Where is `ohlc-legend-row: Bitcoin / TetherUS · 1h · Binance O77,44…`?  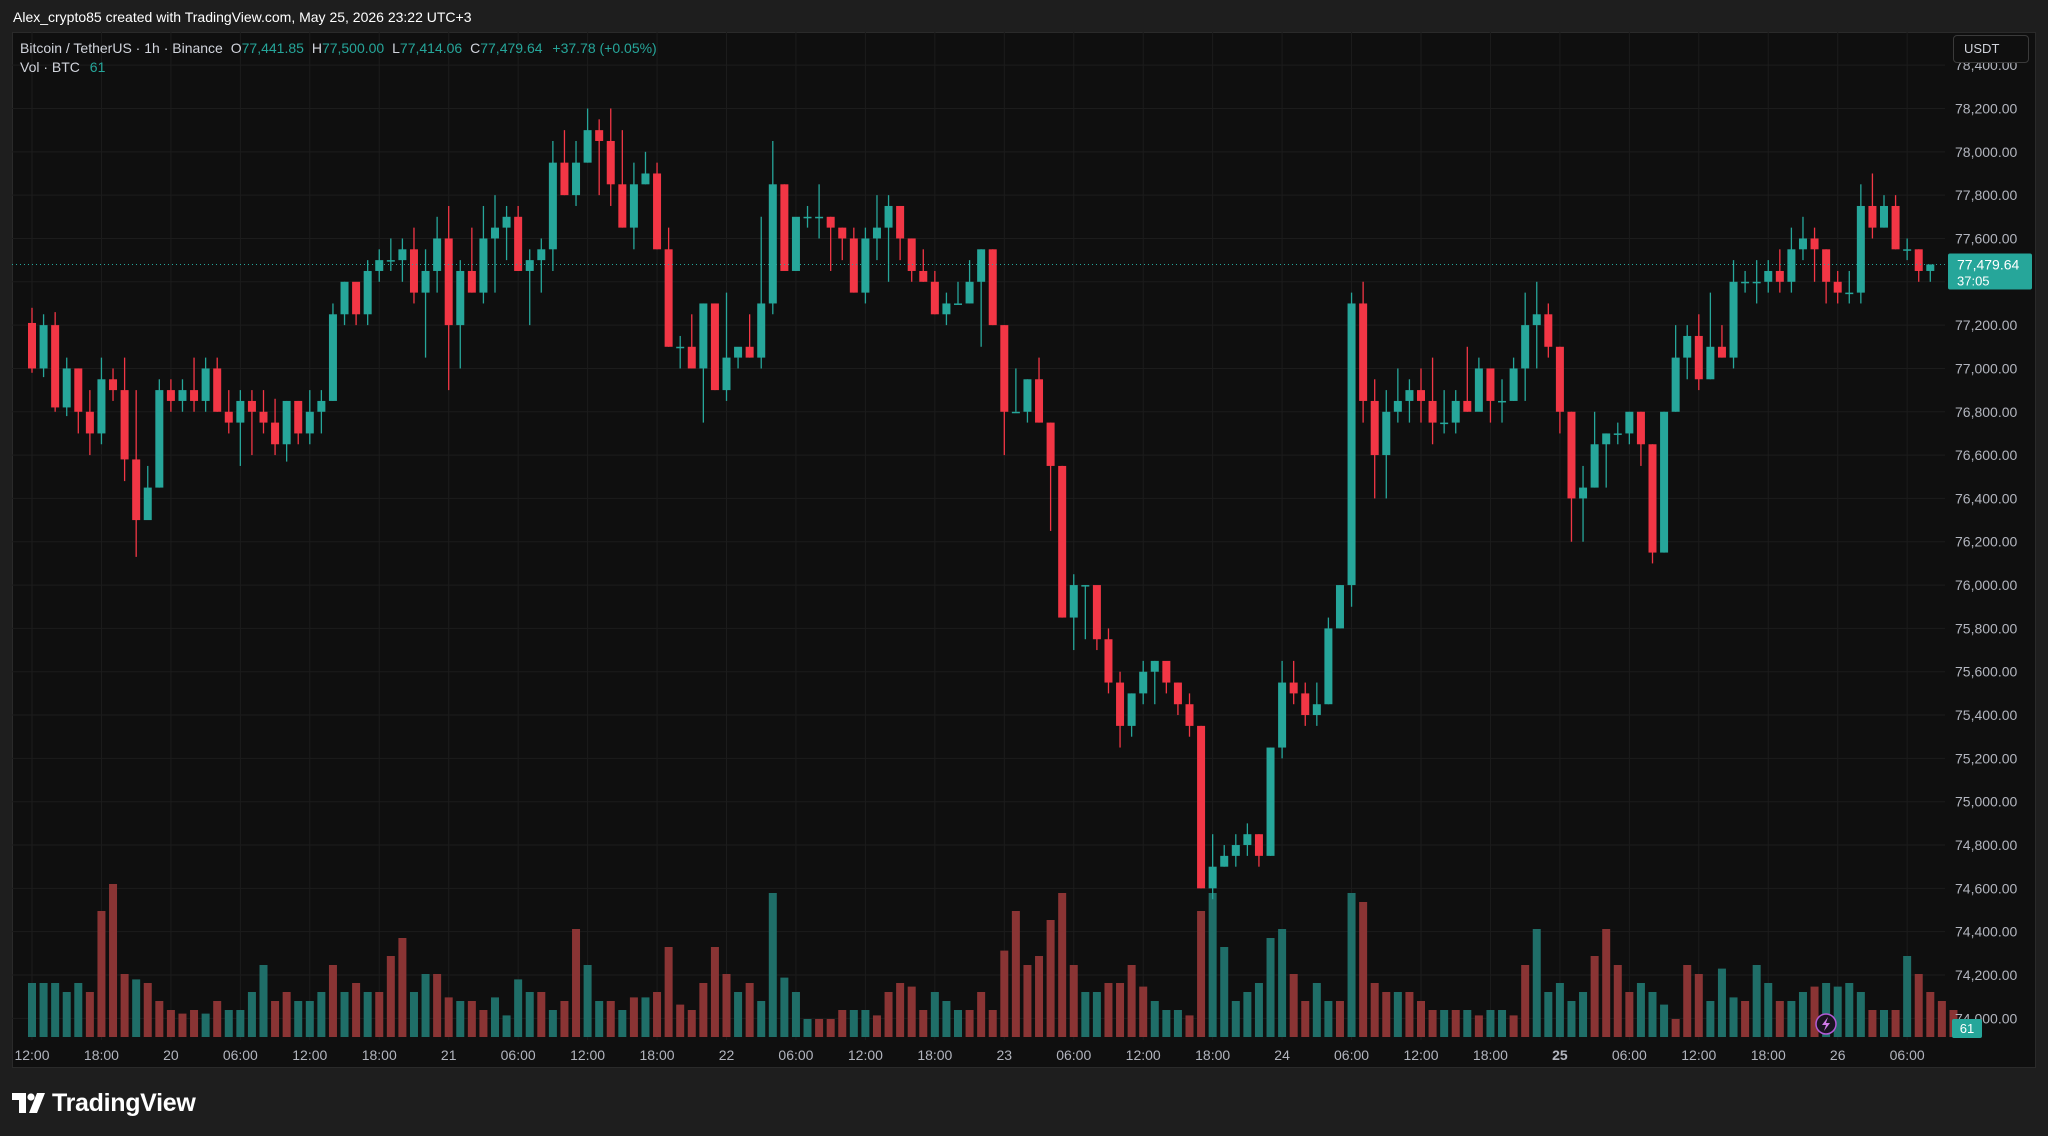
ohlc-legend-row: Bitcoin / TetherUS · 1h · Binance O77,44… is located at coordinates (338, 48).